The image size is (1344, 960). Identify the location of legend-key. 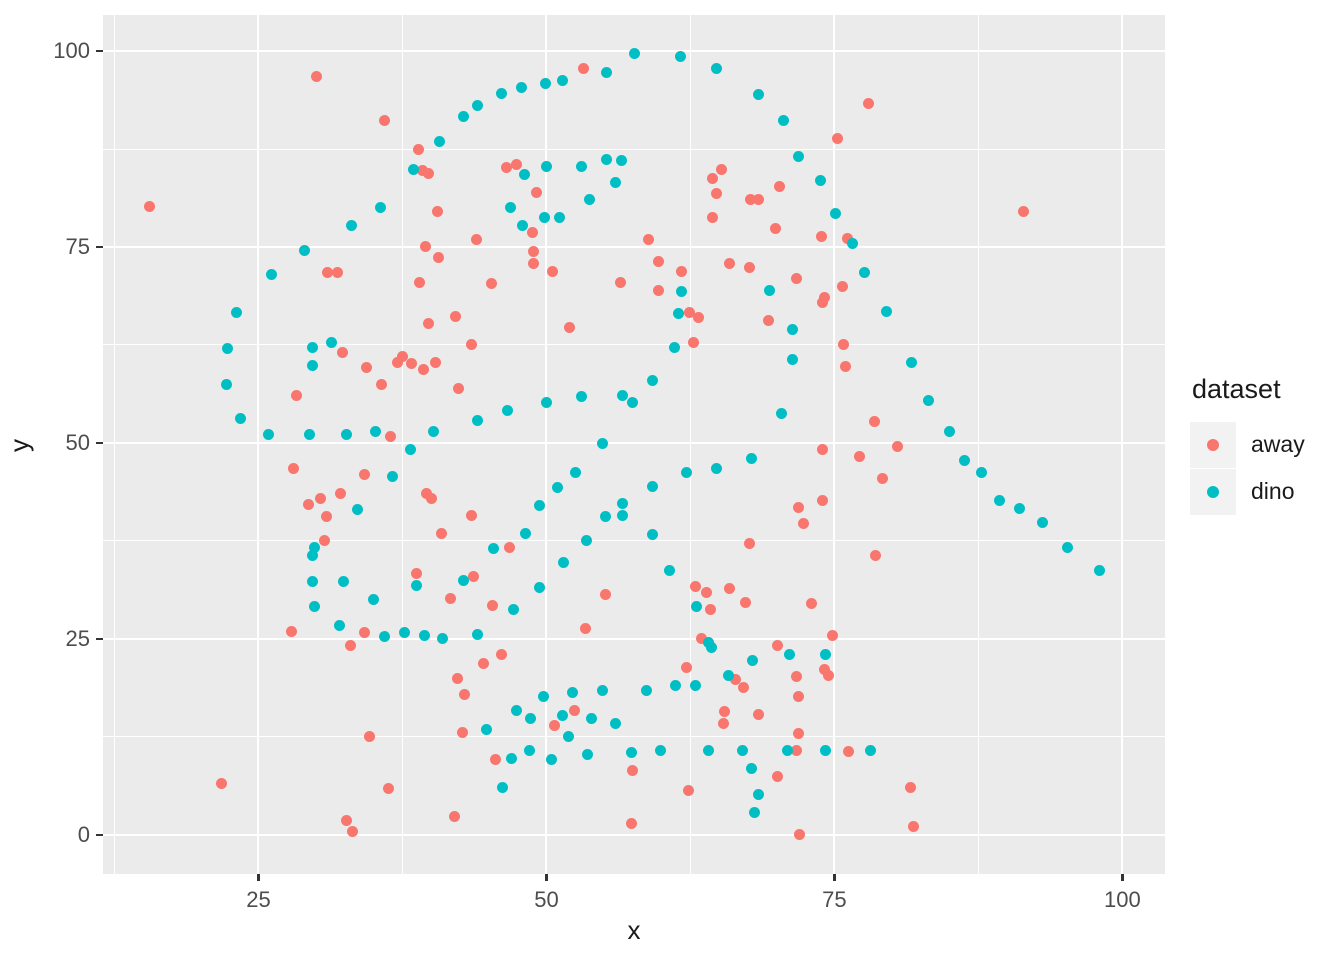
(1213, 491).